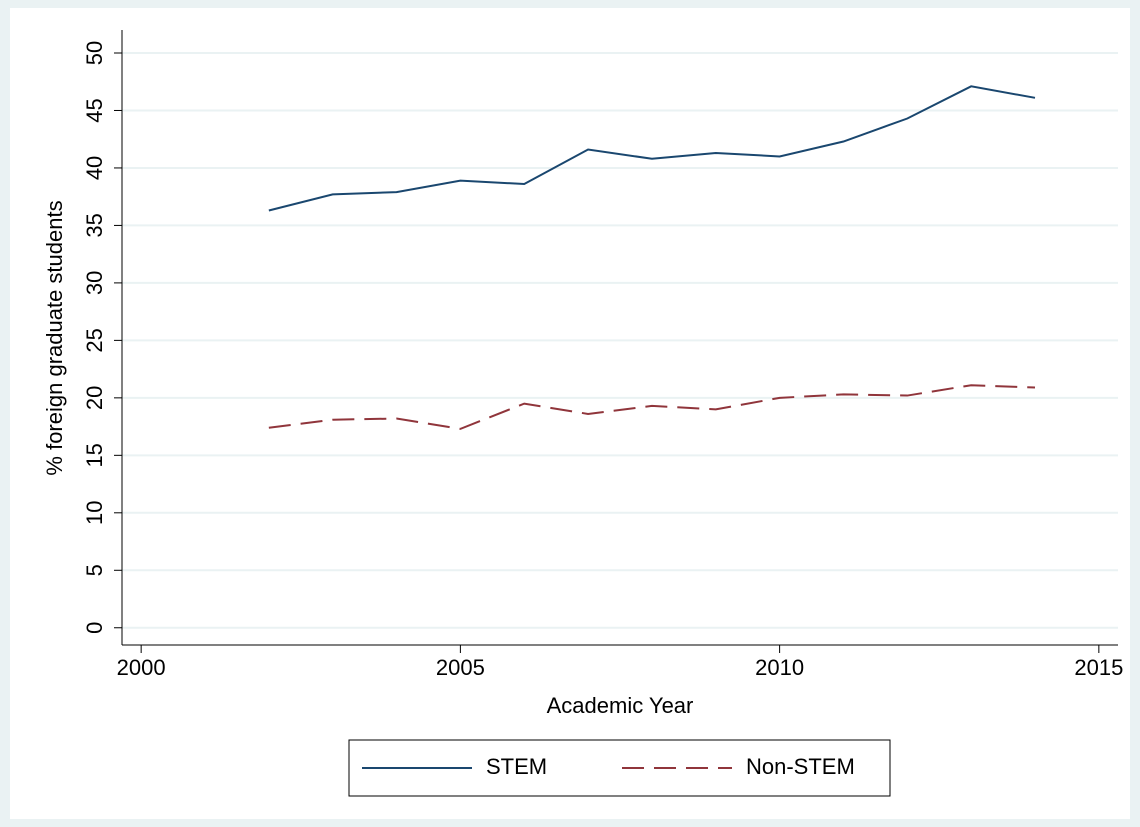 Image resolution: width=1140 pixels, height=827 pixels. What do you see at coordinates (94, 225) in the screenshot?
I see `y-tick-label: 35` at bounding box center [94, 225].